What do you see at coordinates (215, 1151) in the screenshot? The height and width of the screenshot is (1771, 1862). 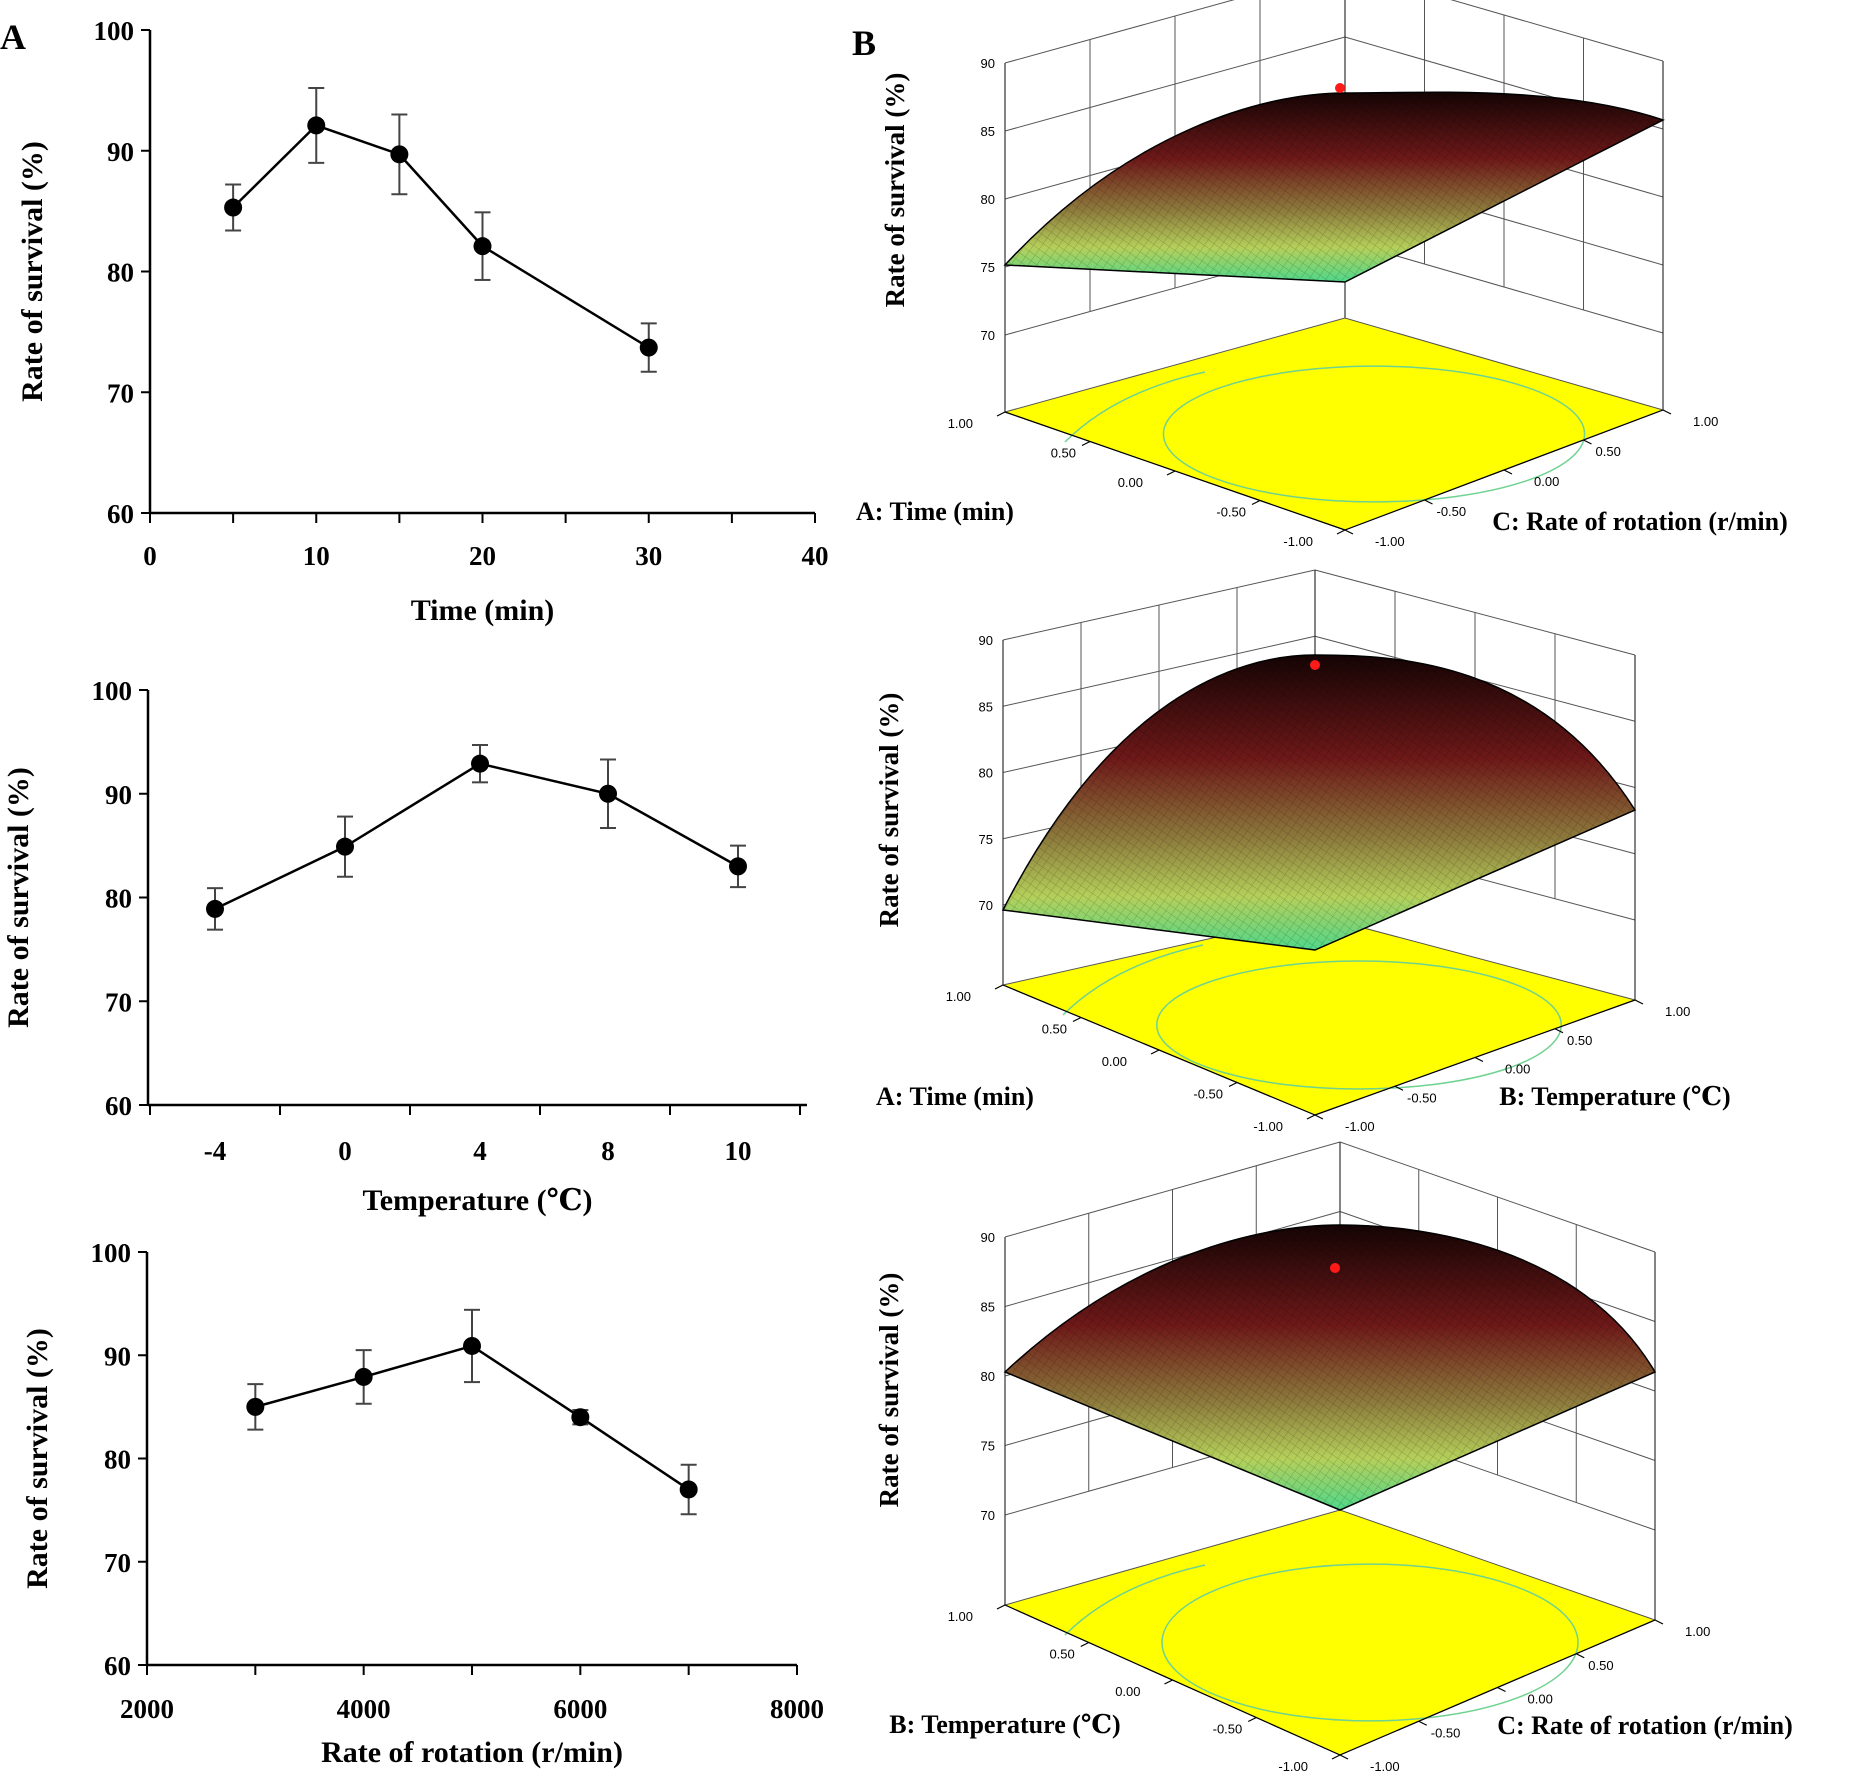 I see `x-tick-label: -4` at bounding box center [215, 1151].